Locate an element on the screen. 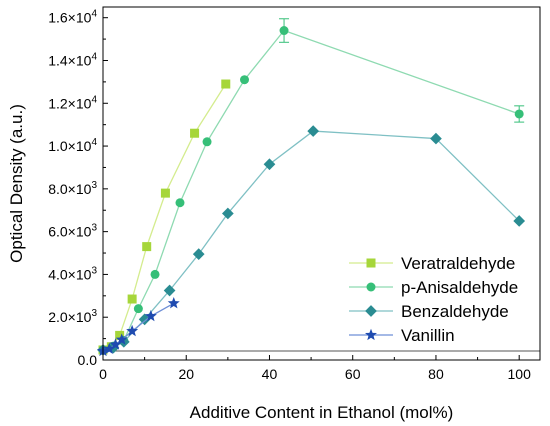 Image resolution: width=550 pixels, height=426 pixels. series-line is located at coordinates (164, 217).